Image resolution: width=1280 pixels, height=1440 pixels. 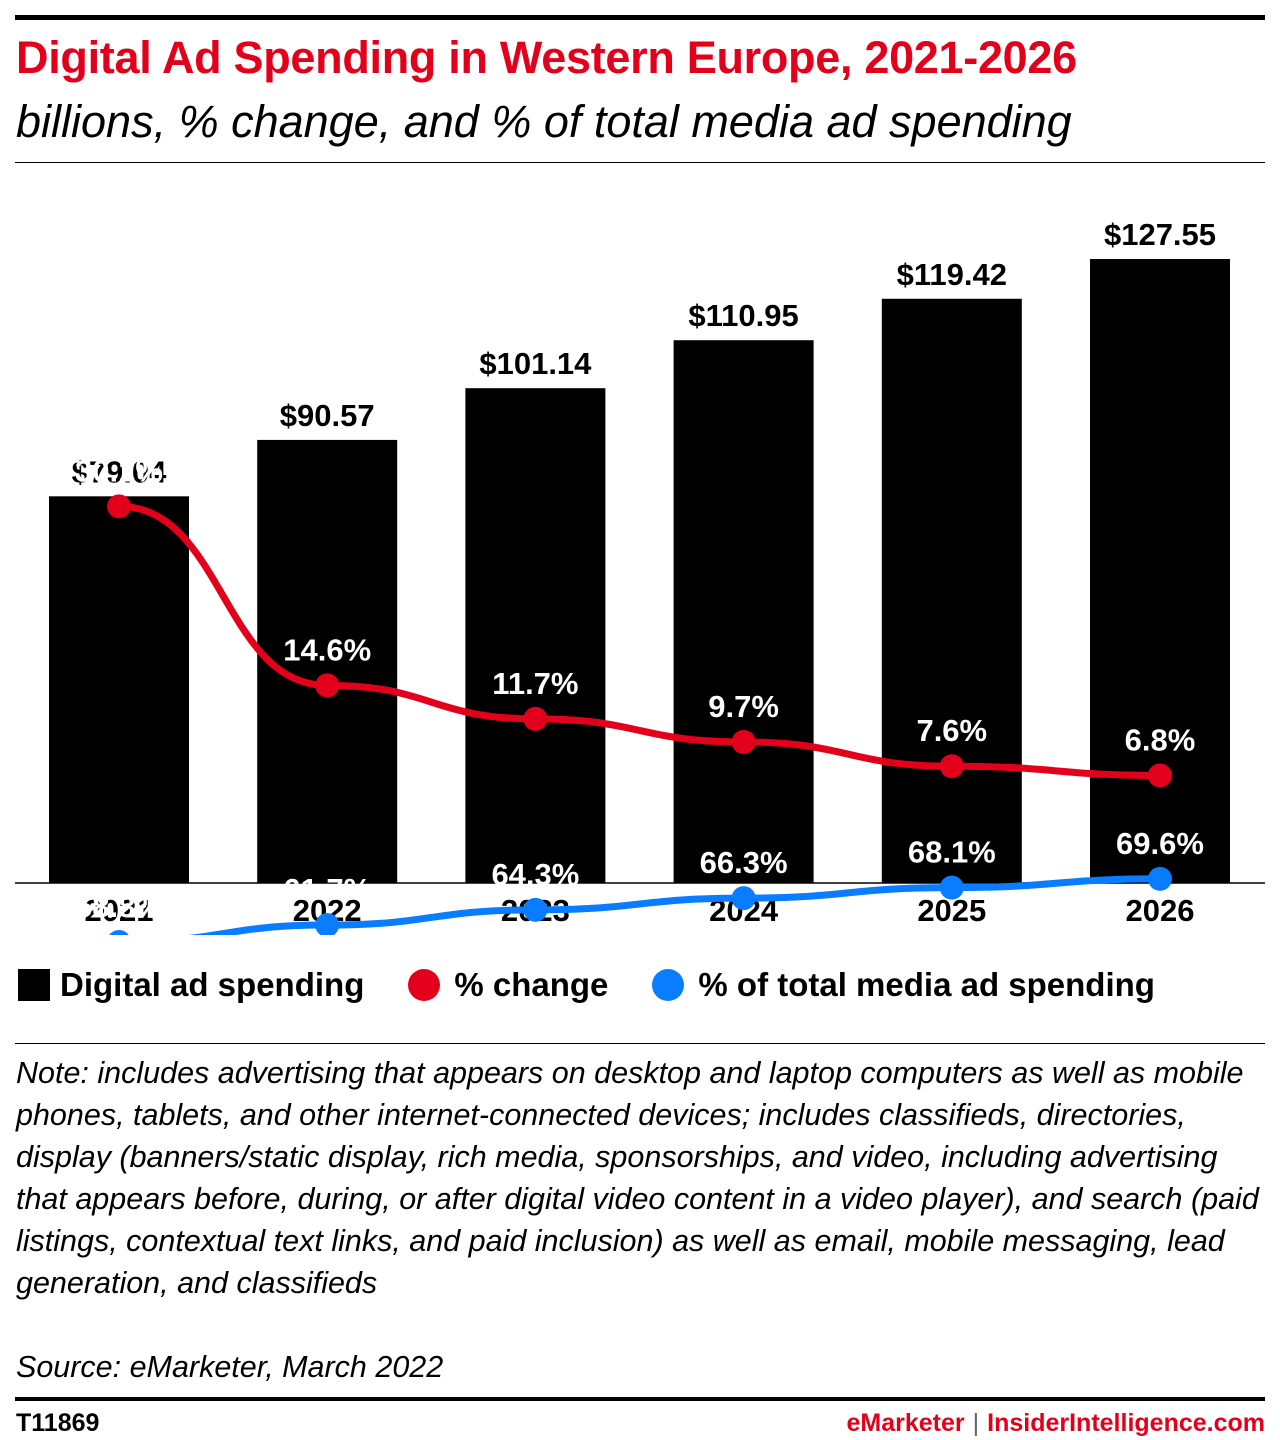 I want to click on legend-label-spending: Digital ad spending, so click(x=212, y=984).